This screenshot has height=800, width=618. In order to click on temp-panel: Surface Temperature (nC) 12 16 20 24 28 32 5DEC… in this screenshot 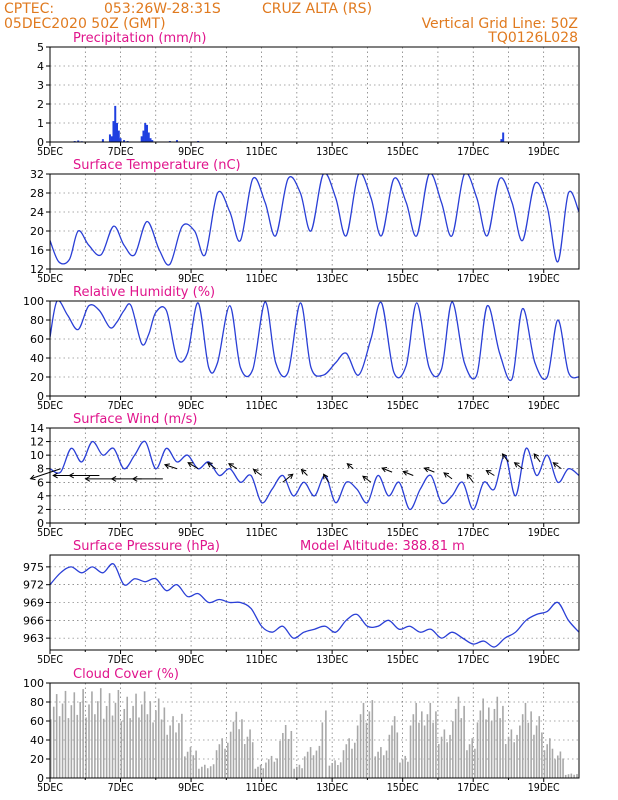, I will do `click(305, 221)`.